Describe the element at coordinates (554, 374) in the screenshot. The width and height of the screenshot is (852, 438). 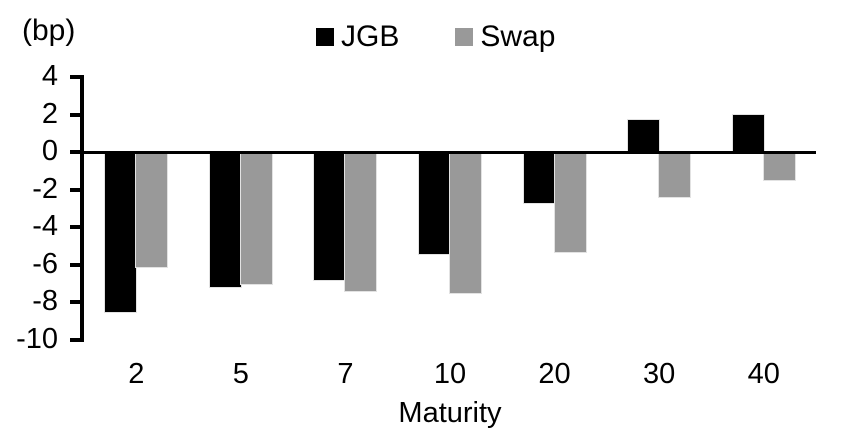
I see `x-tick-label: 20` at that location.